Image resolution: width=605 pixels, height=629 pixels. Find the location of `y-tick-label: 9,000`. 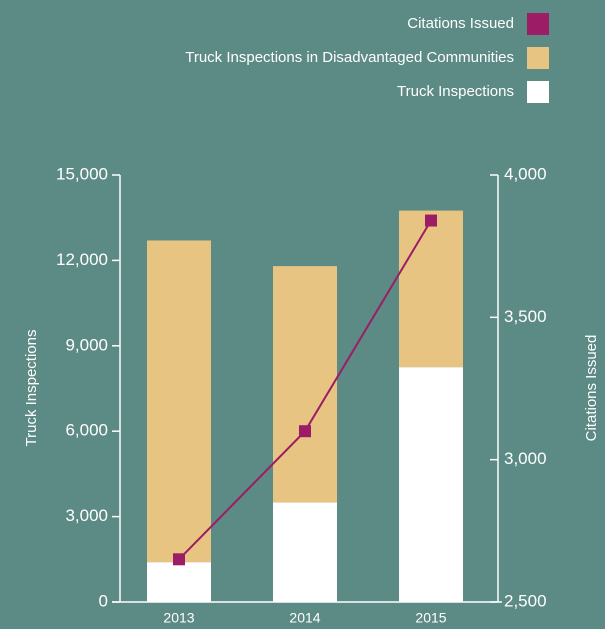

y-tick-label: 9,000 is located at coordinates (86, 344).